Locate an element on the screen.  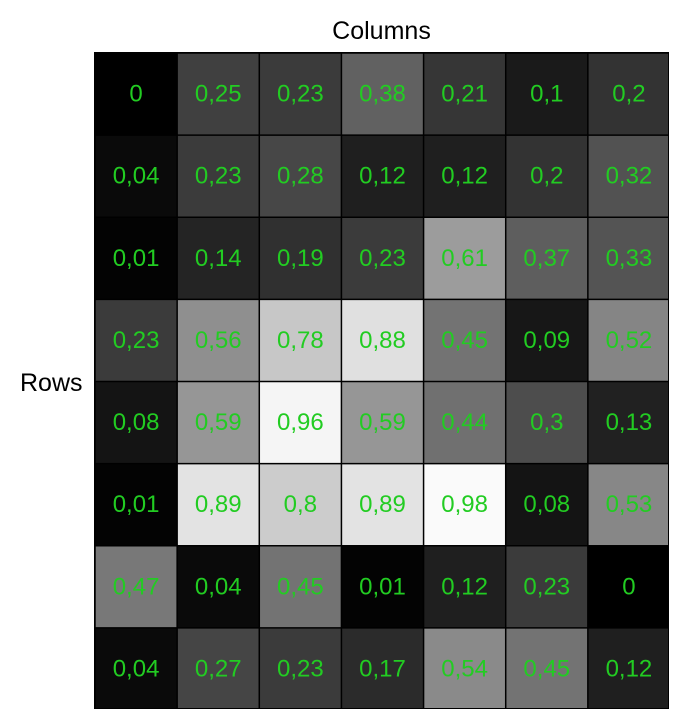
heatmap-value-label-r6-c6: 0 is located at coordinates (628, 586).